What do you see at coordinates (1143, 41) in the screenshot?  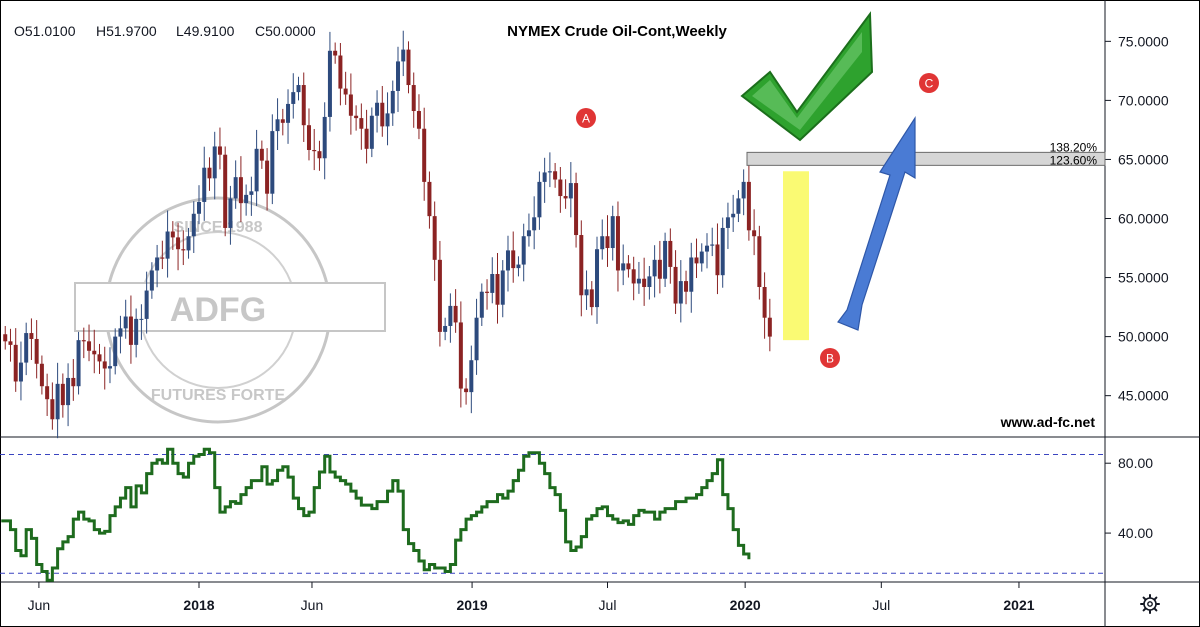 I see `price-tick-label: 75.0000` at bounding box center [1143, 41].